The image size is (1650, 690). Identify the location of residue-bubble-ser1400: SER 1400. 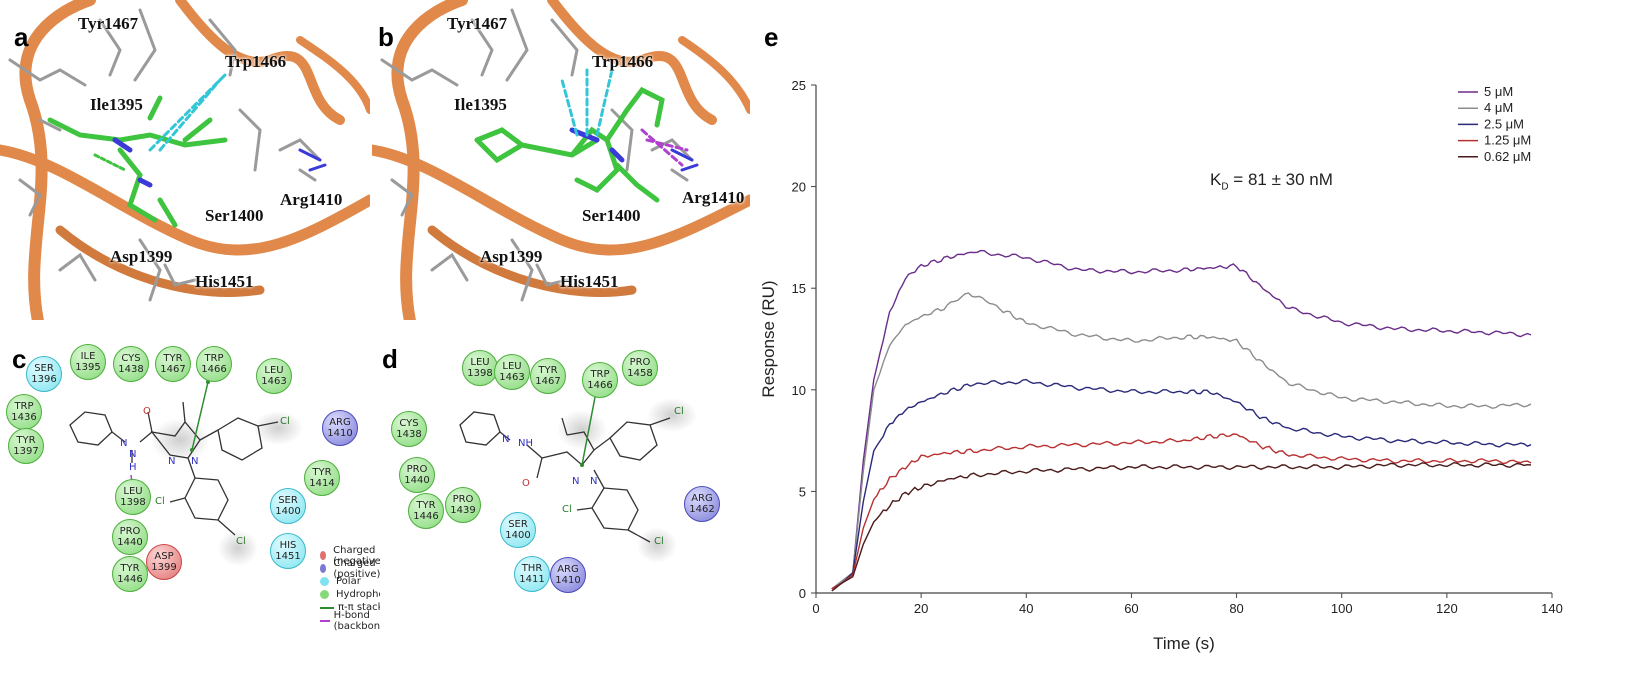
(288, 506).